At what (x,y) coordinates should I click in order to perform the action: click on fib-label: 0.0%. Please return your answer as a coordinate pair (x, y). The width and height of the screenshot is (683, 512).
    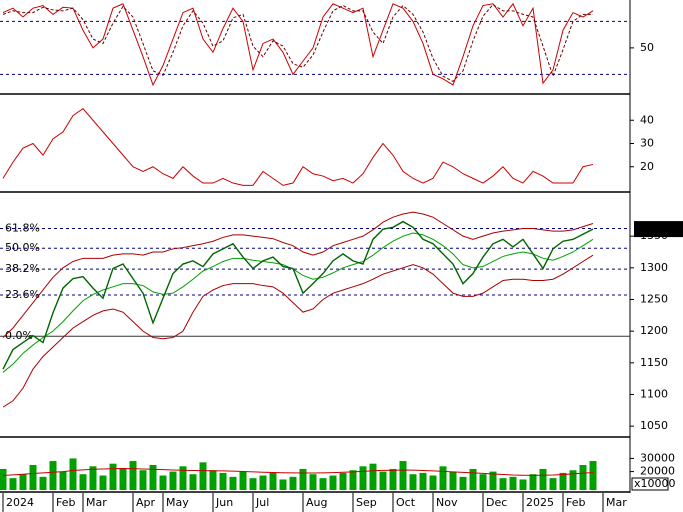
    Looking at the image, I should click on (19, 335).